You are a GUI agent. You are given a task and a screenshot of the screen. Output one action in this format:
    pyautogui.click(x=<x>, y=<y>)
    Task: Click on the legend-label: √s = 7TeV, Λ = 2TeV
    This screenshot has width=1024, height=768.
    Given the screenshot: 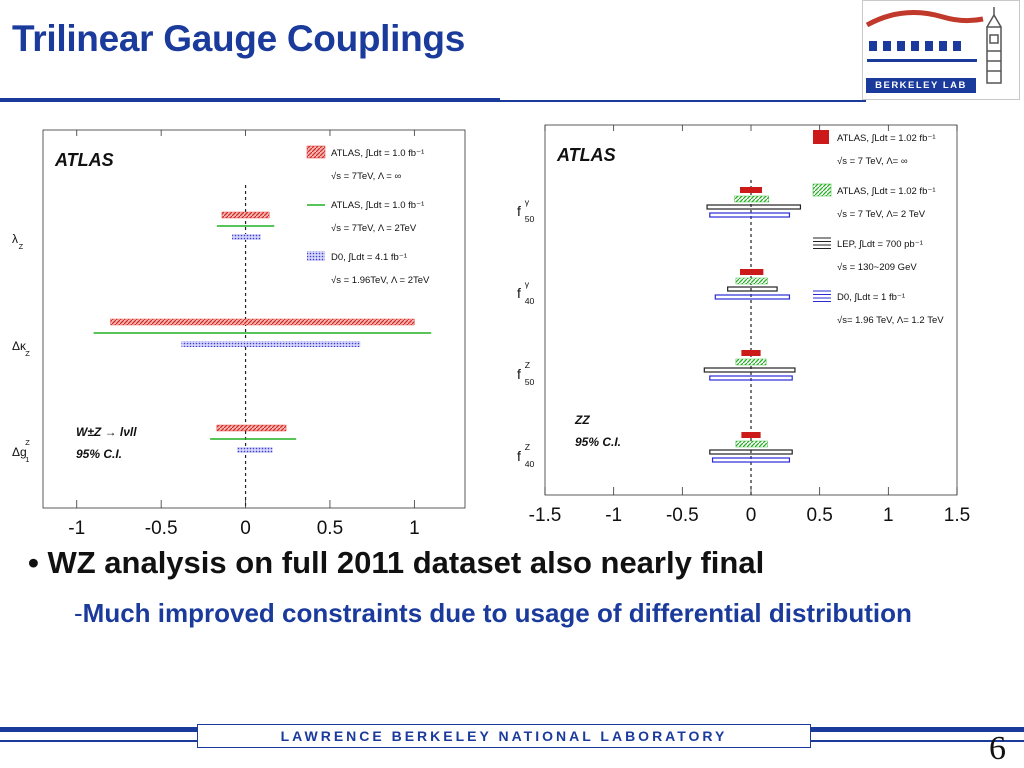 What is the action you would take?
    pyautogui.click(x=374, y=228)
    